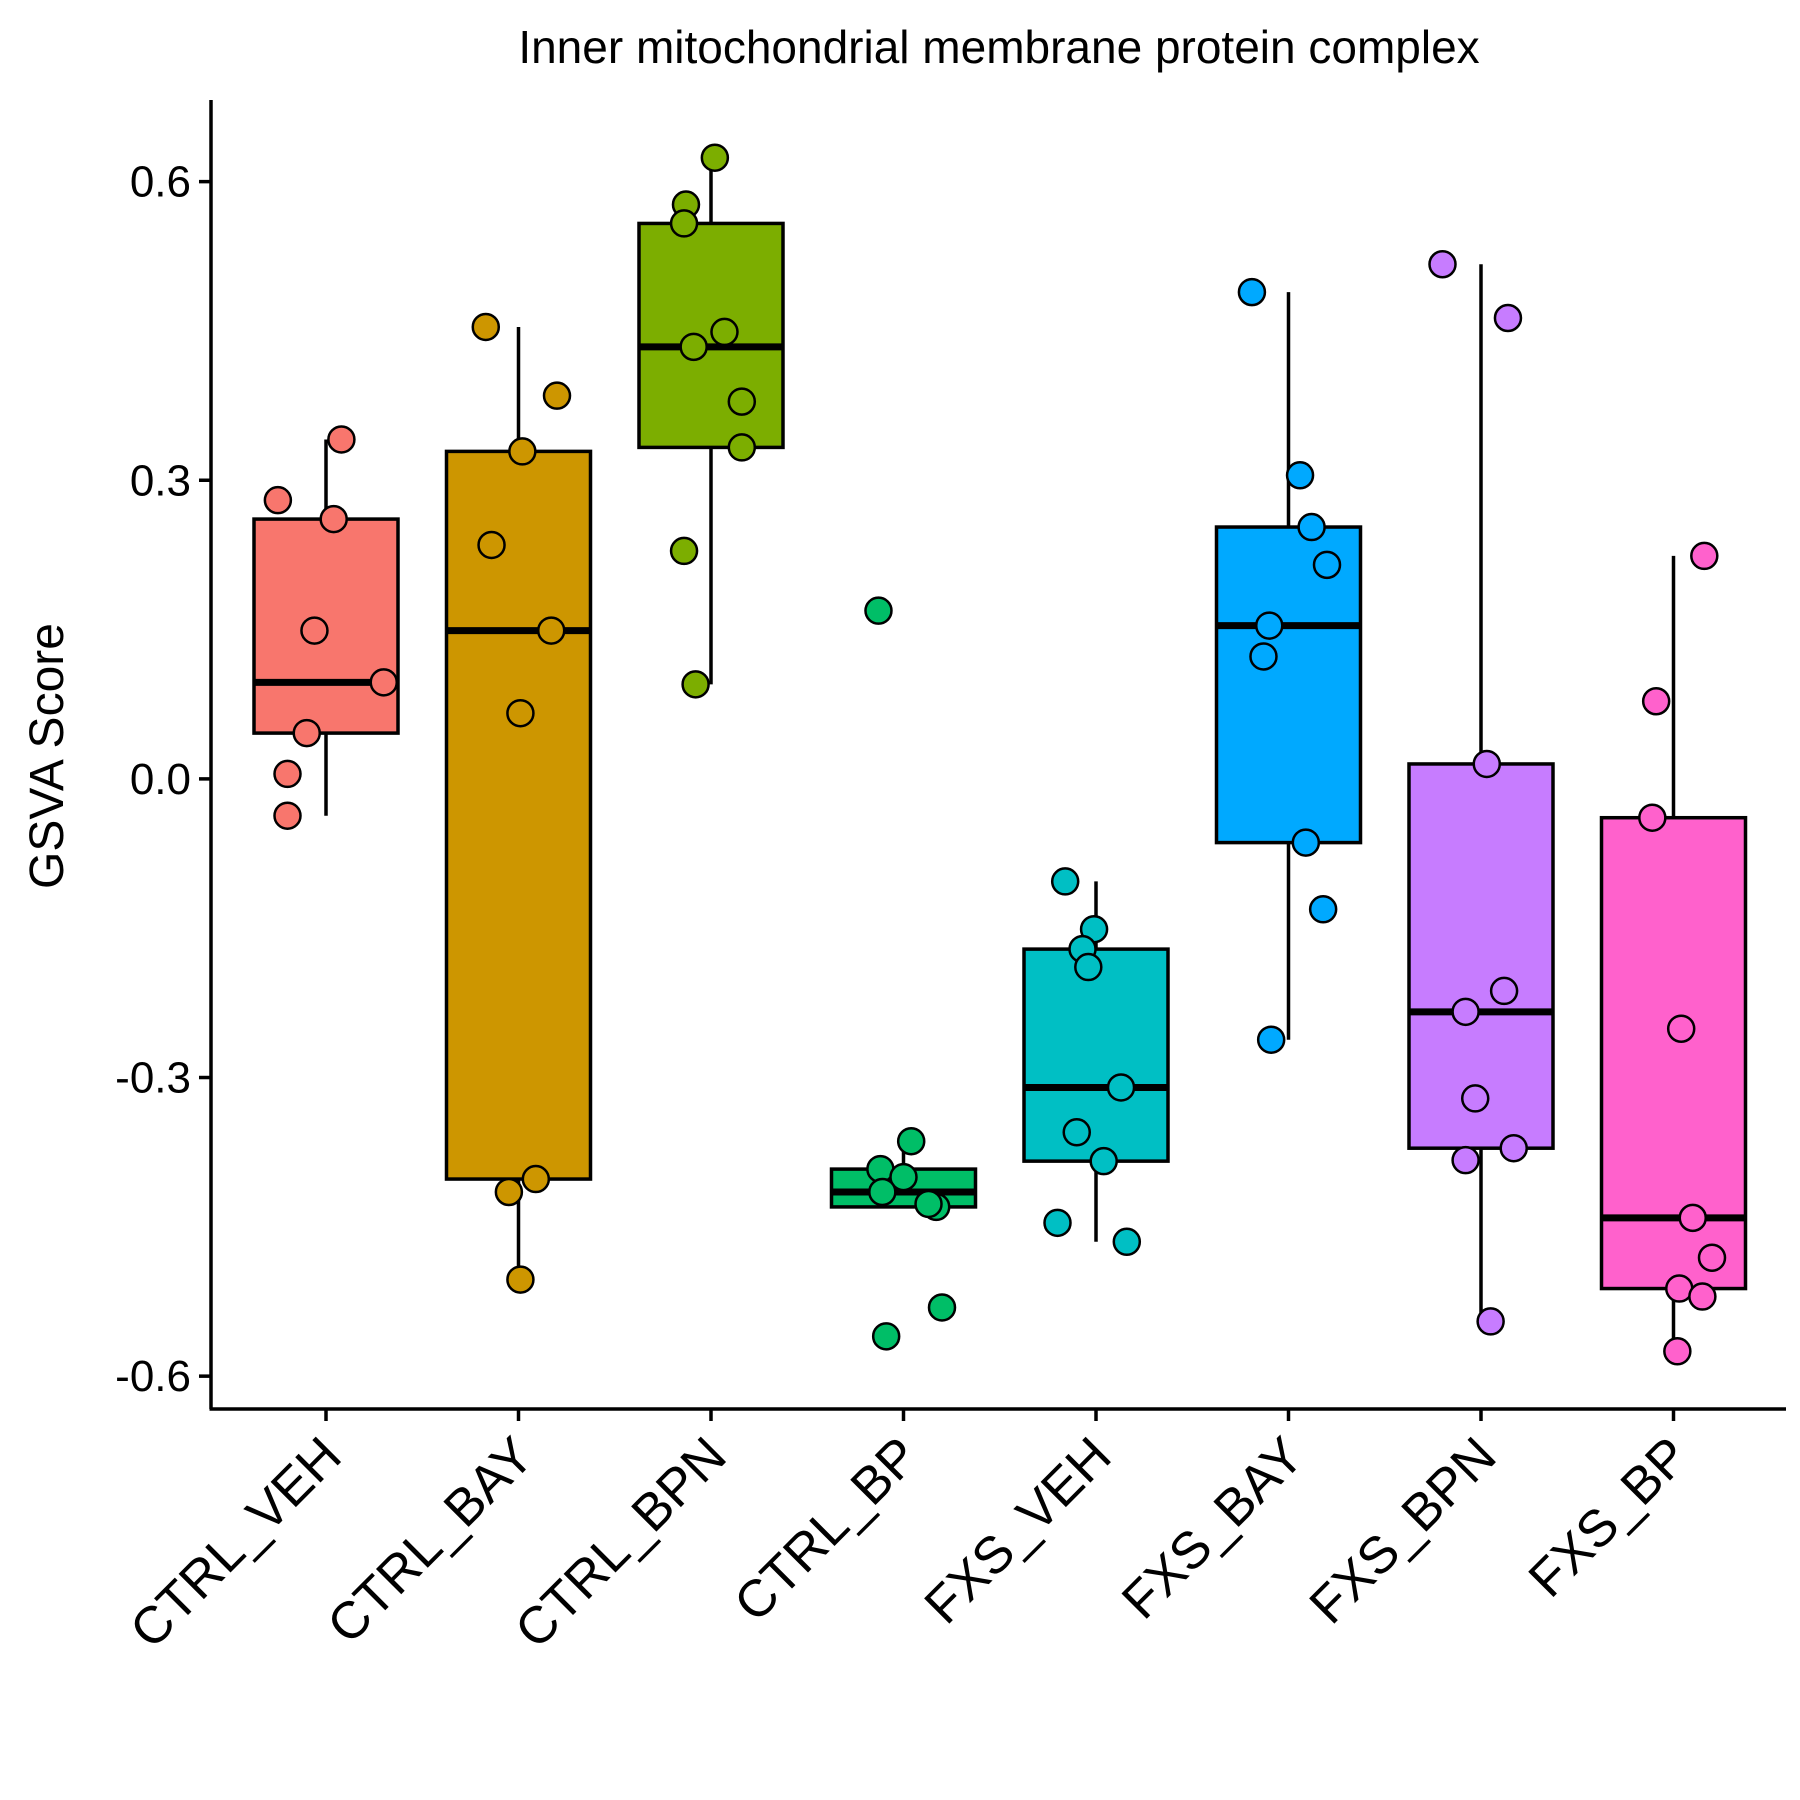 The width and height of the screenshot is (1800, 1800). What do you see at coordinates (160, 480) in the screenshot?
I see `y-tick-label: 0.3` at bounding box center [160, 480].